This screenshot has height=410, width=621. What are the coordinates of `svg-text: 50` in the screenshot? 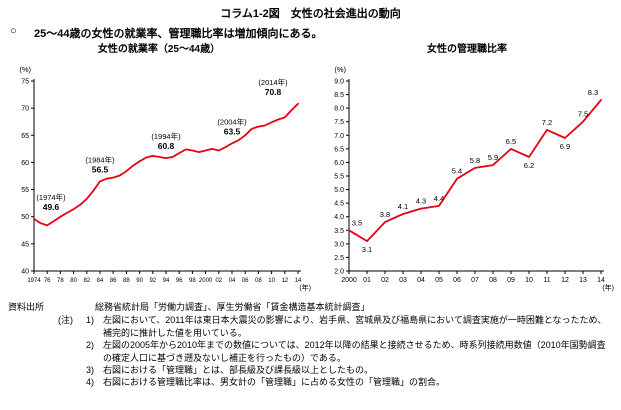 It's located at (25, 217).